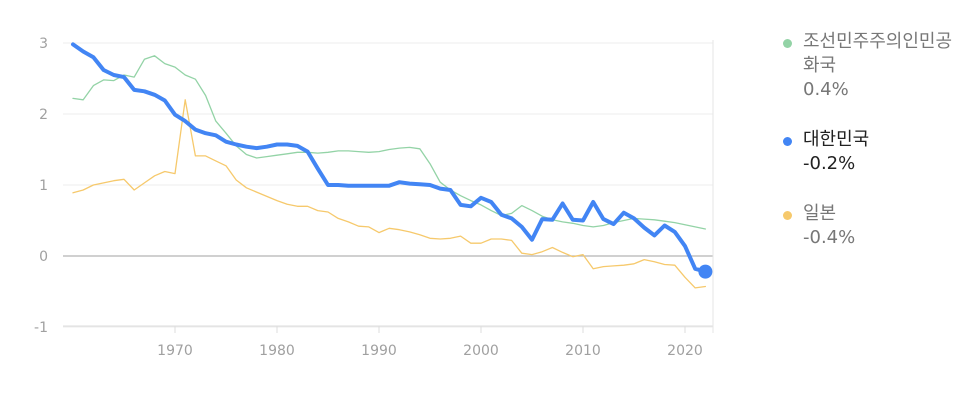 This screenshot has width=961, height=410. I want to click on x-tick-label: 2010, so click(583, 351).